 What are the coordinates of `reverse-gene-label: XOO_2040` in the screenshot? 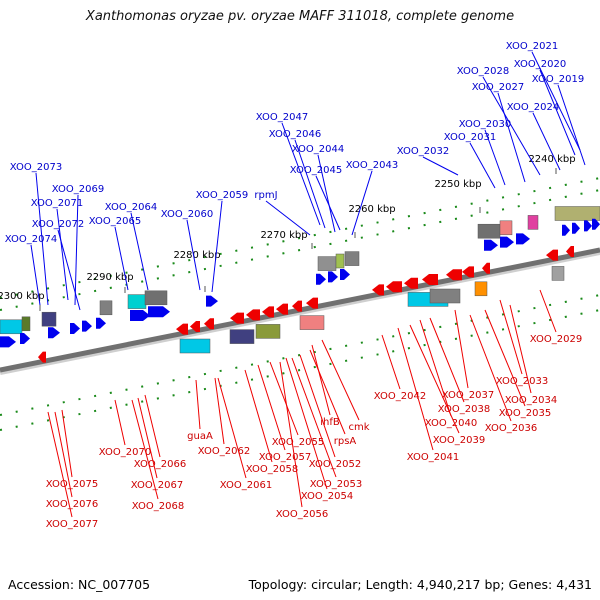 It's located at (451, 423).